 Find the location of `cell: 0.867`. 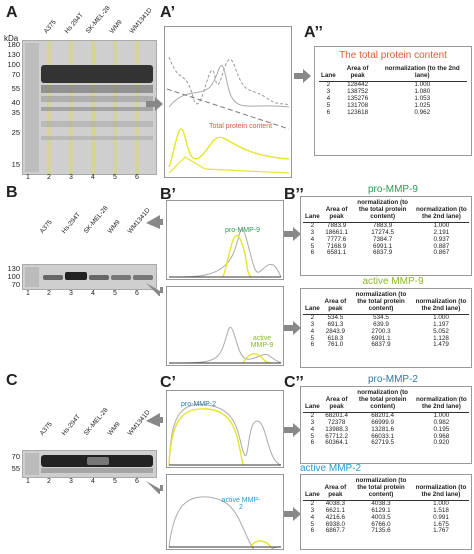

cell: 0.867 is located at coordinates (441, 253).